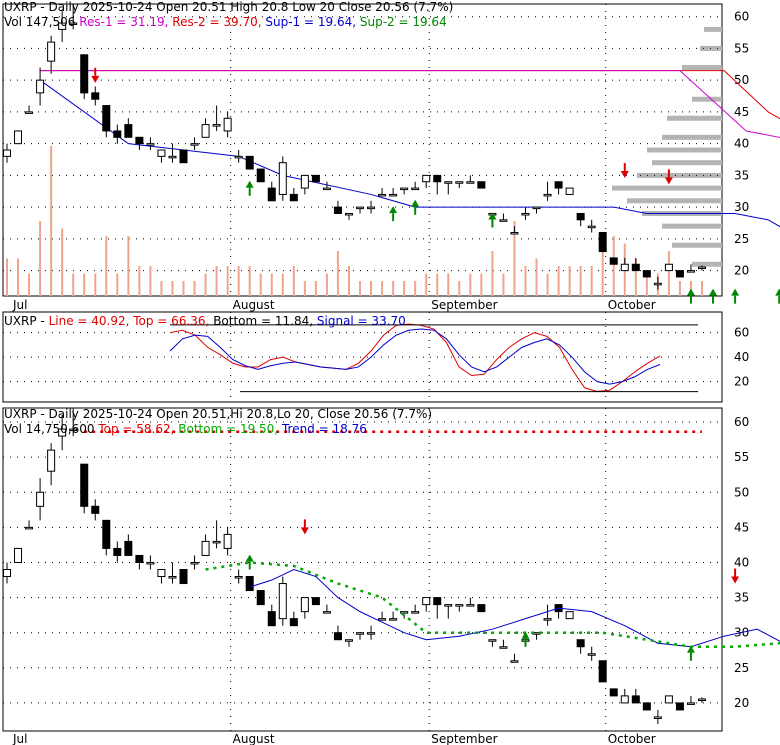  I want to click on panel3-y-tick-label: 60, so click(741, 422).